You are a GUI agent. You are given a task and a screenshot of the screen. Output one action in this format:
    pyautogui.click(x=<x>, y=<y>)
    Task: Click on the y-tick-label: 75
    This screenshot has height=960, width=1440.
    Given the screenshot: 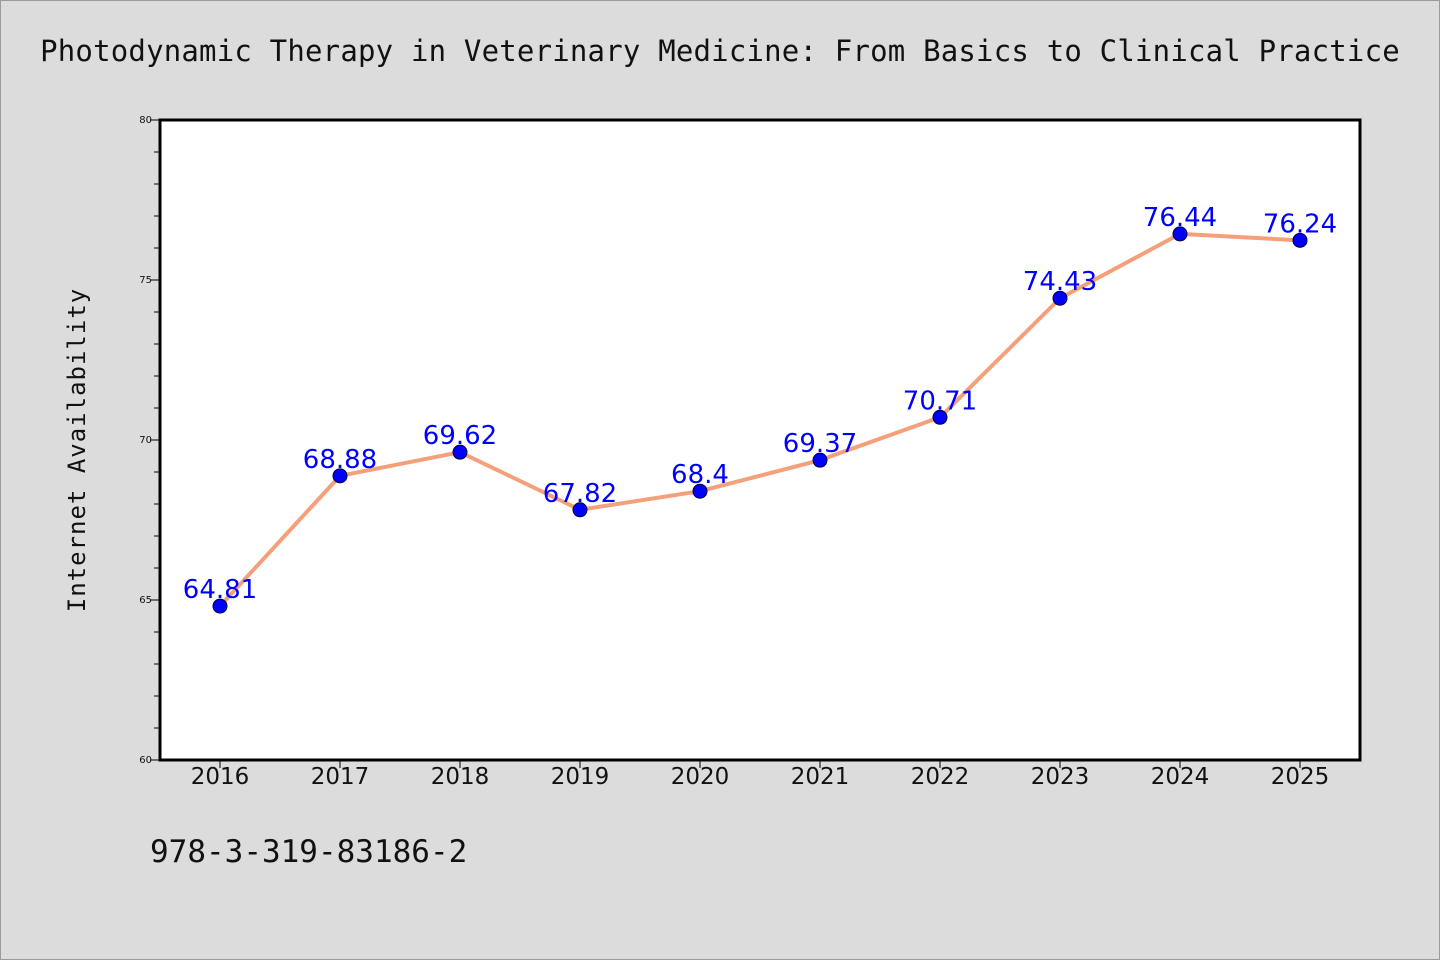 What is the action you would take?
    pyautogui.click(x=145, y=280)
    